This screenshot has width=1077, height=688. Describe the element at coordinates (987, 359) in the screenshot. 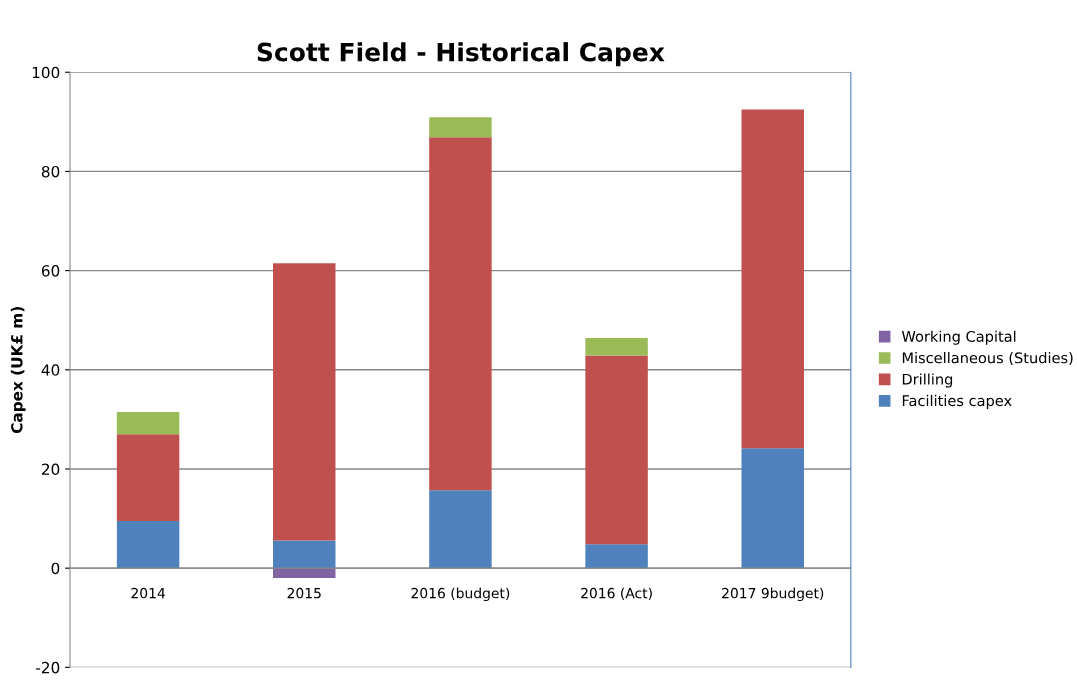

I see `legend-label: Miscellaneous (Studies)` at that location.